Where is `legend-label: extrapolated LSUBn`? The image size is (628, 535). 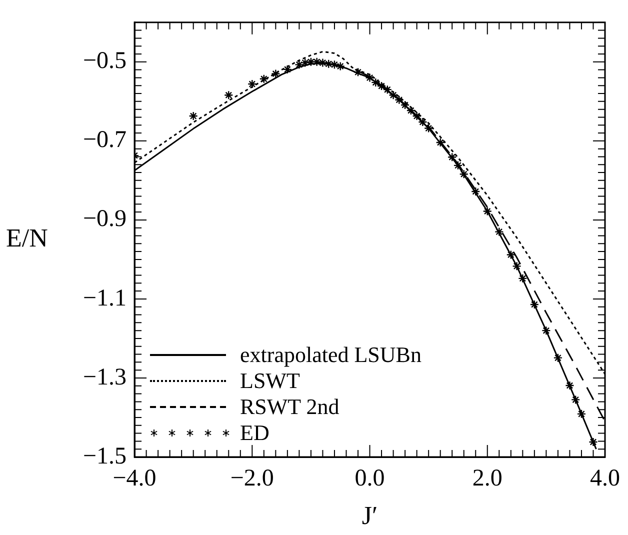 legend-label: extrapolated LSUBn is located at coordinates (331, 355).